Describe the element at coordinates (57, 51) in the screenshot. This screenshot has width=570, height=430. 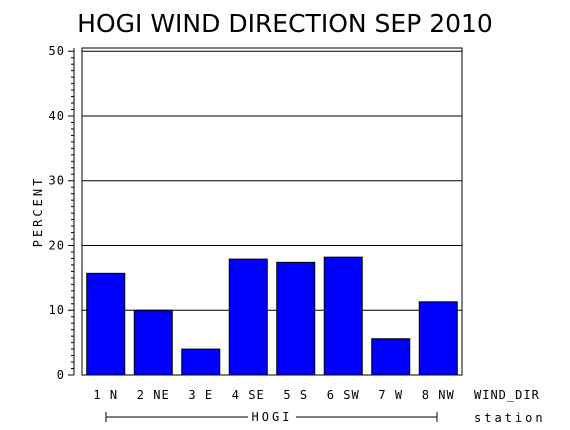
I see `y-tick-label: 50` at that location.